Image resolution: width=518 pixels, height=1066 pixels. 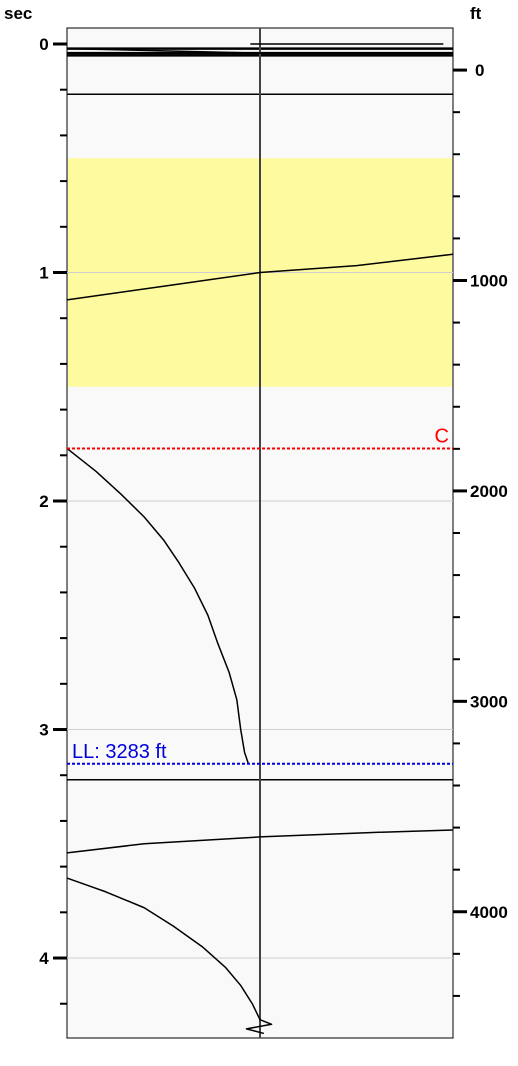 What do you see at coordinates (489, 491) in the screenshot?
I see `right-tick-label: 2000` at bounding box center [489, 491].